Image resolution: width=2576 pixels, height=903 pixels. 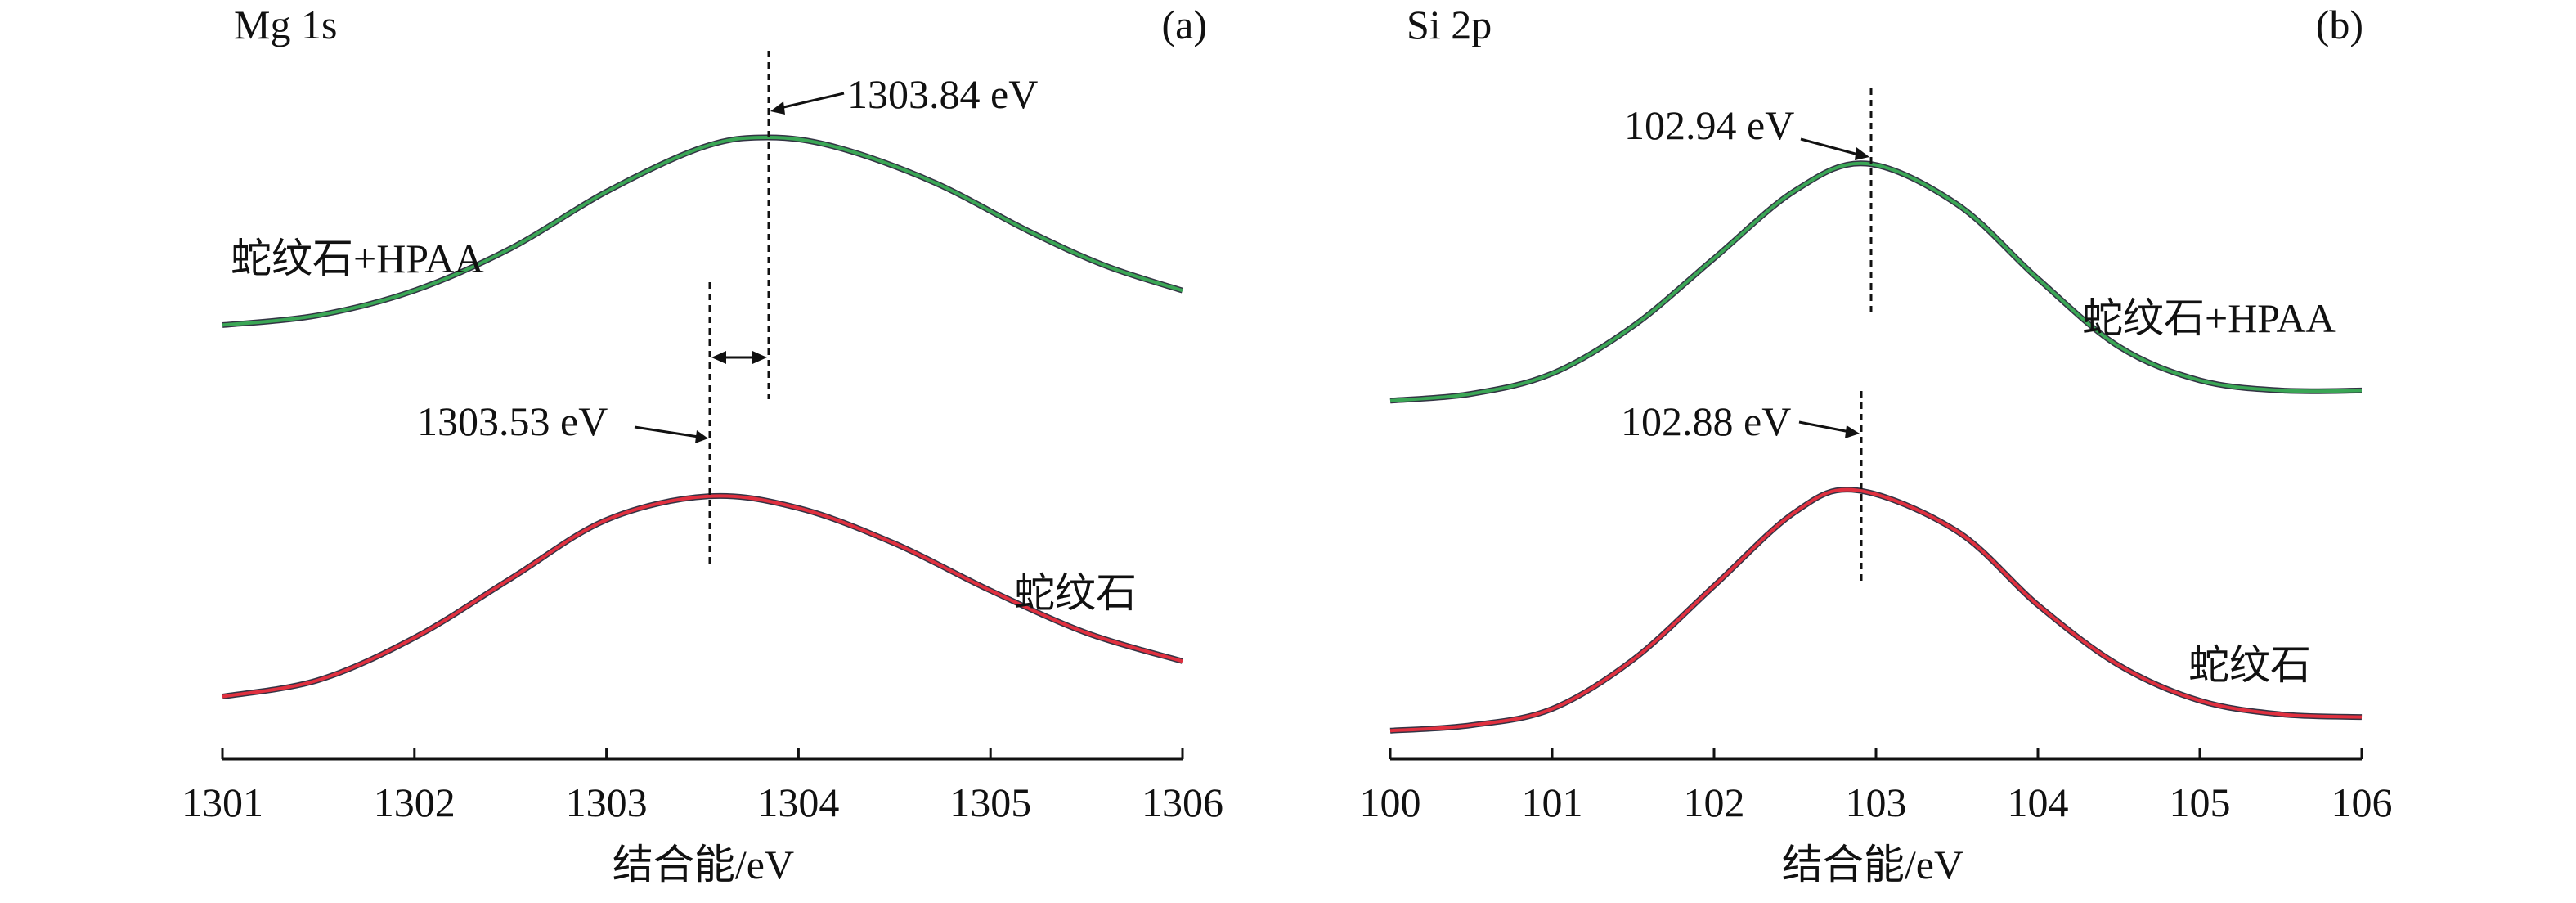 I want to click on x-tick-label: 102, so click(x=1714, y=802).